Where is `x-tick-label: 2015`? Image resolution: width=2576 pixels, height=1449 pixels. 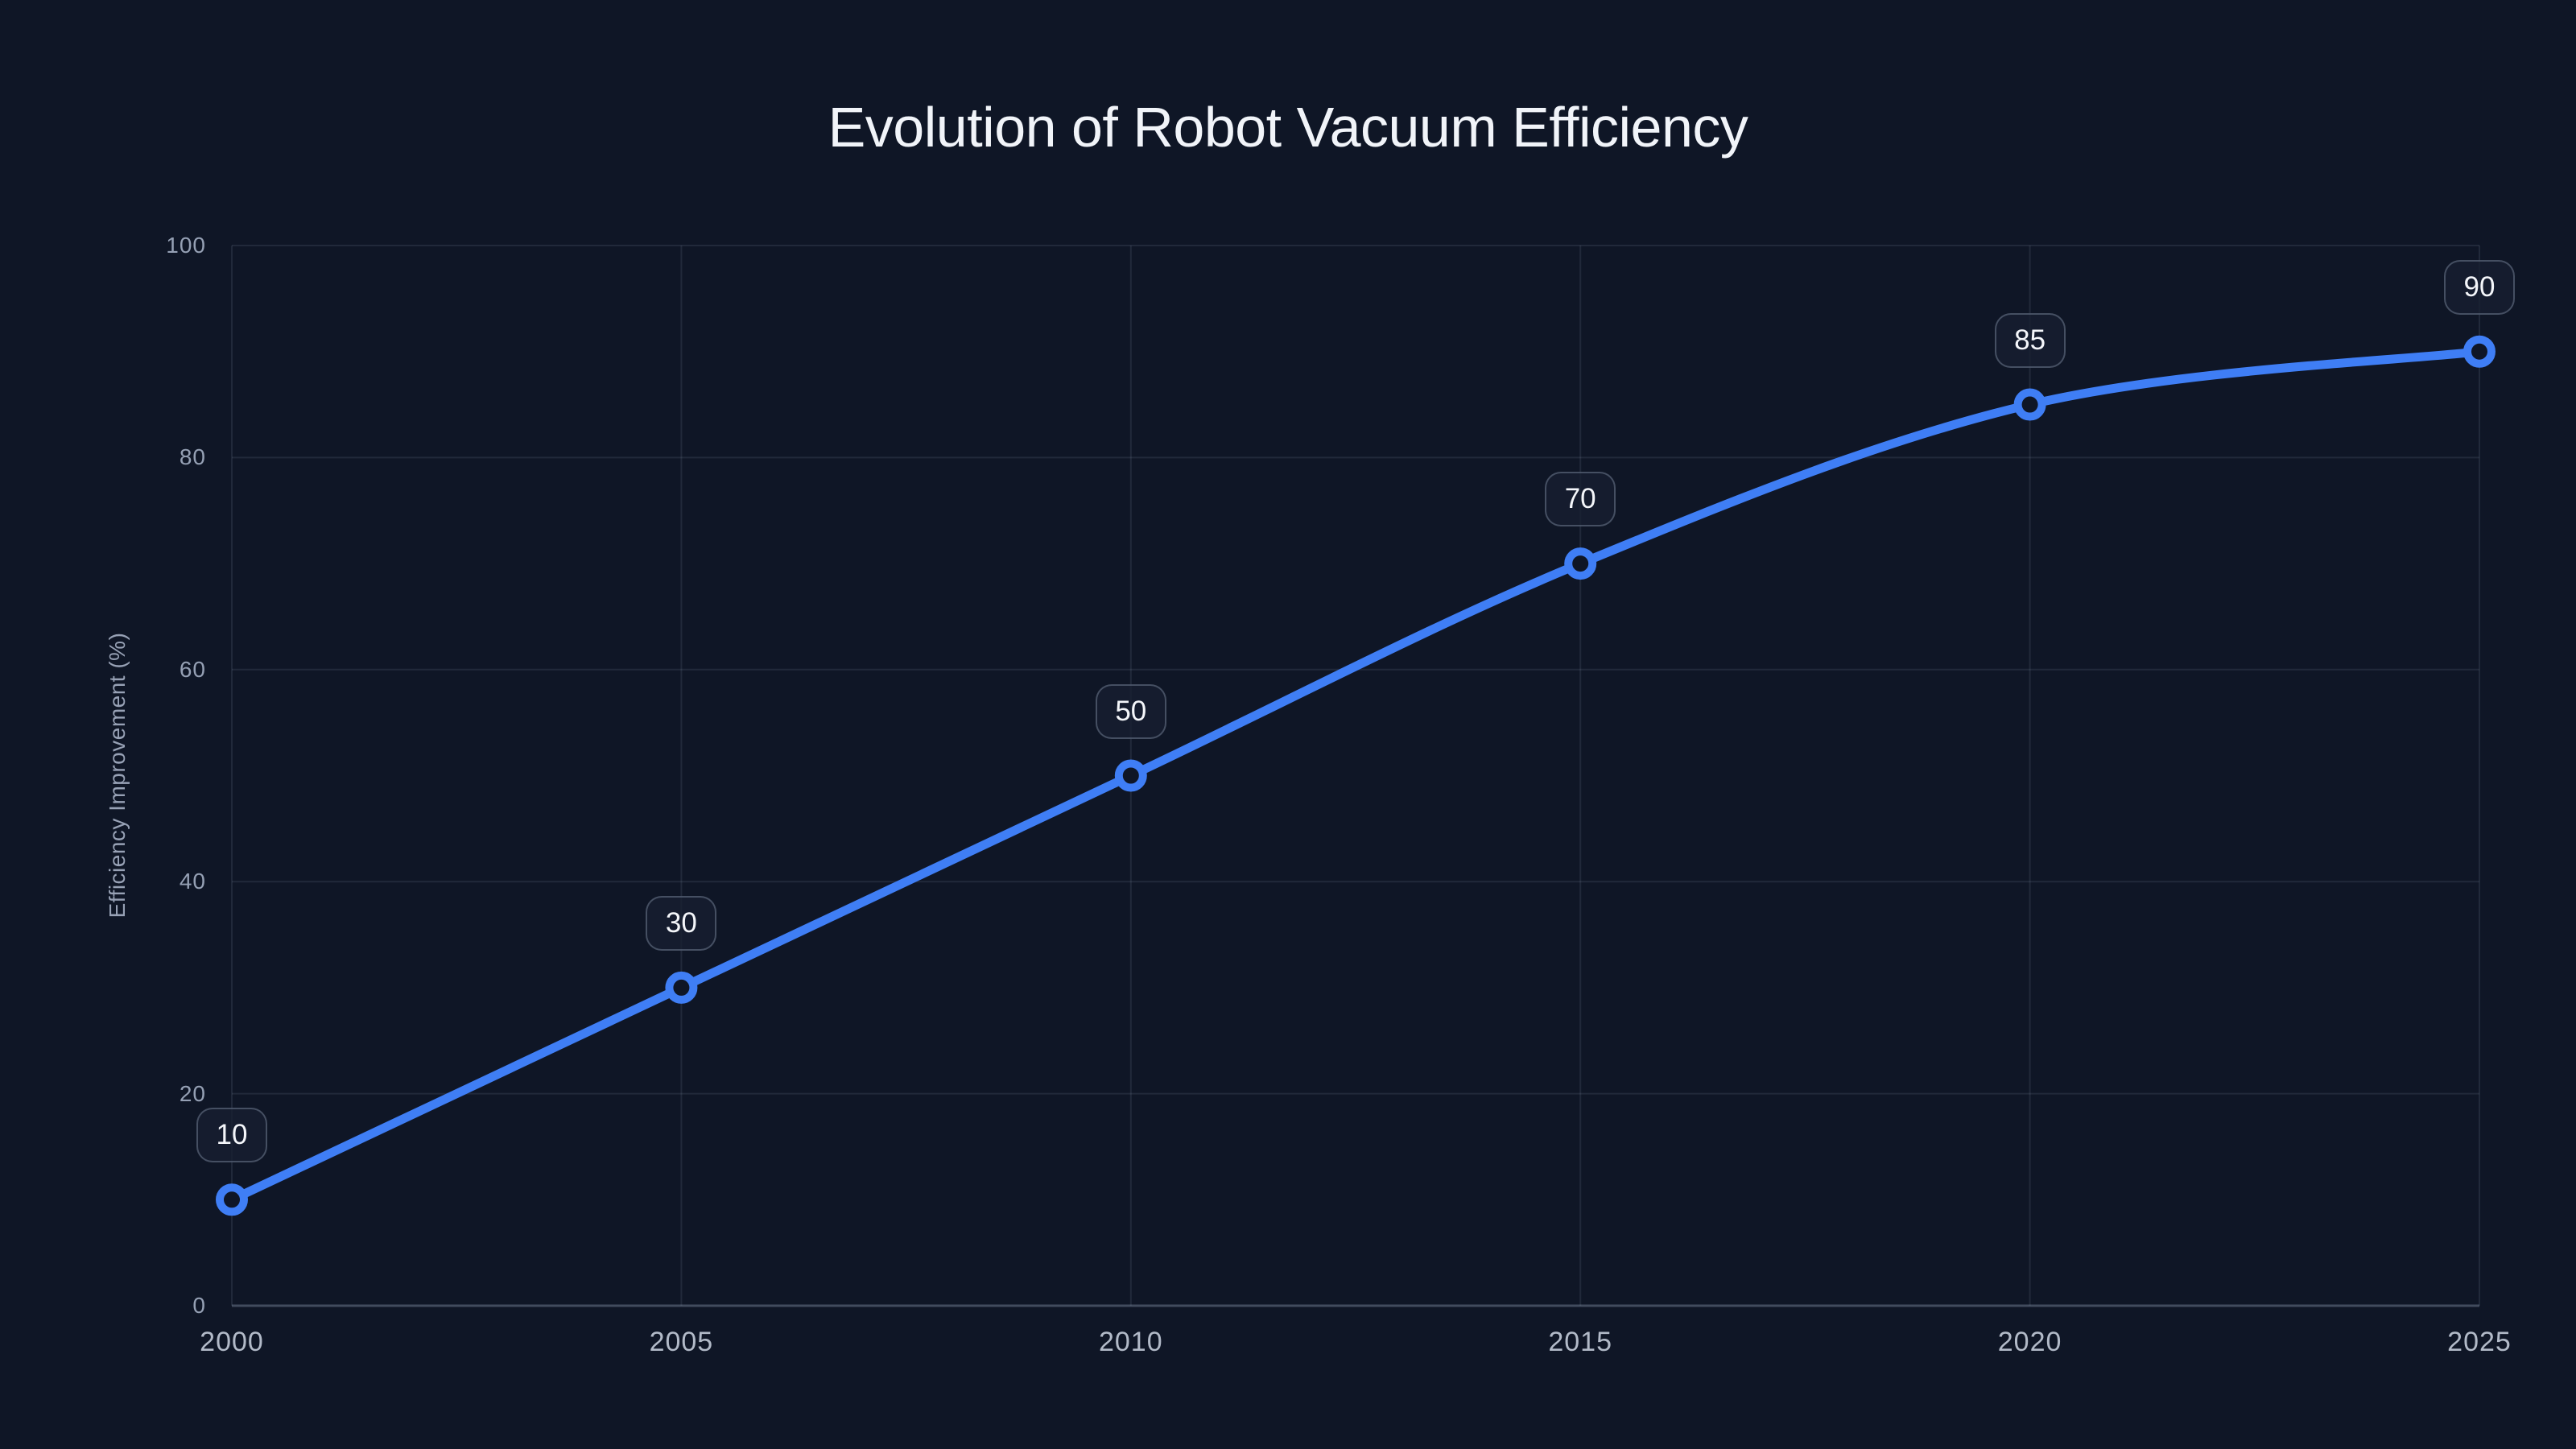
x-tick-label: 2015 is located at coordinates (1580, 1342).